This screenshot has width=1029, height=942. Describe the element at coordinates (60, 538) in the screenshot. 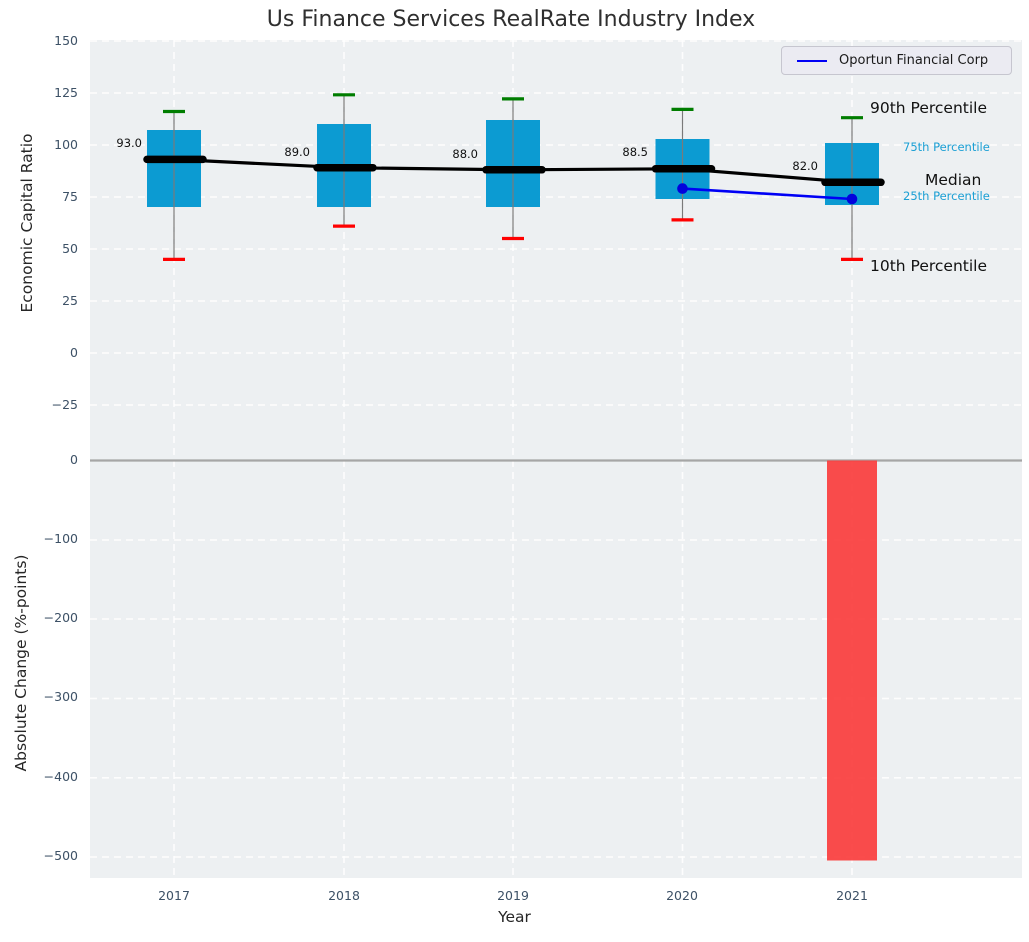

I see `ytick2-neg100: −100` at that location.